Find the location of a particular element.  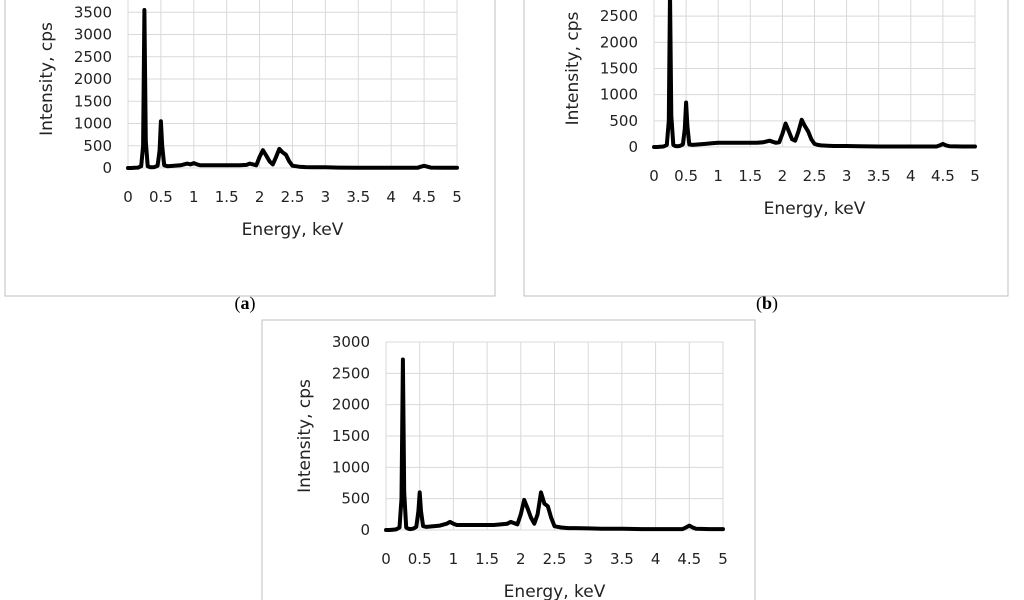

panel-label-a-letter: a is located at coordinates (245, 303).